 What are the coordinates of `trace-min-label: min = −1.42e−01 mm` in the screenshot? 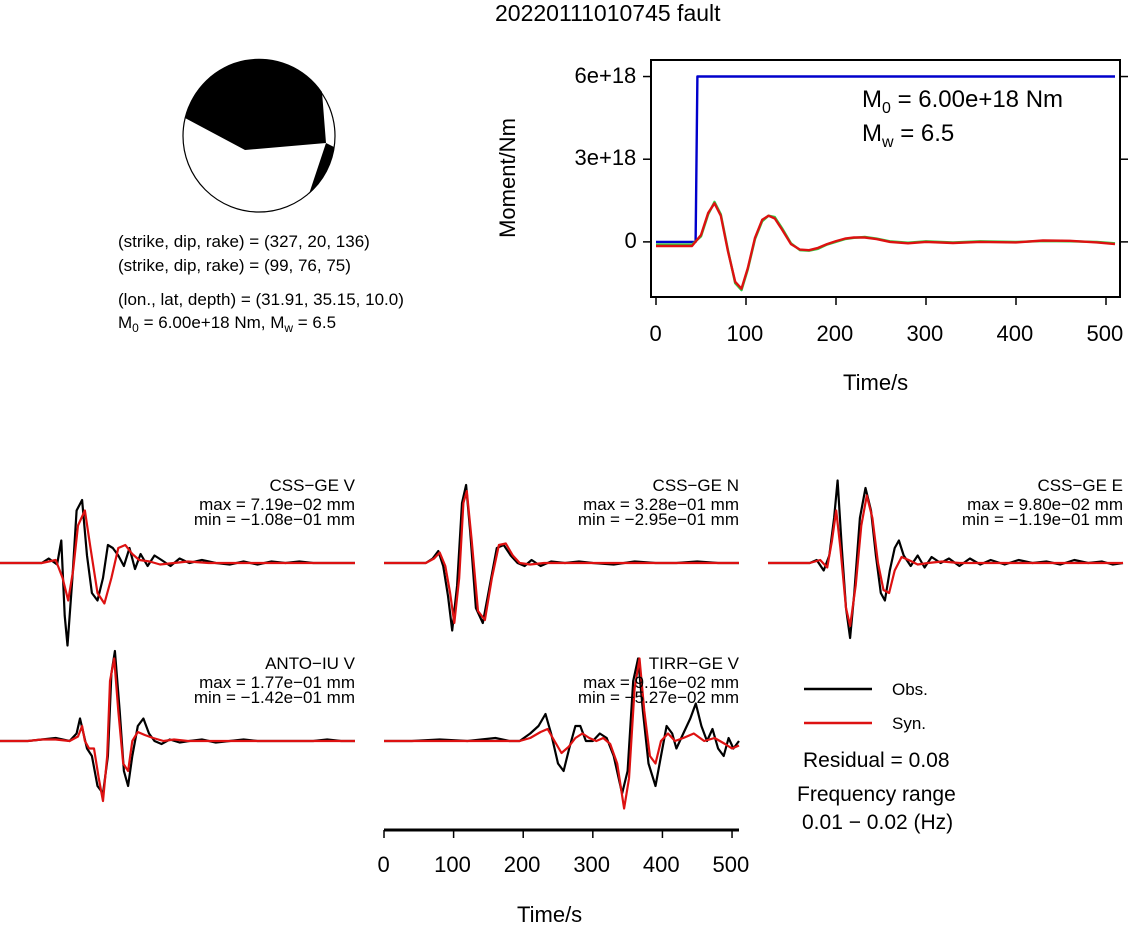 It's located at (274, 697).